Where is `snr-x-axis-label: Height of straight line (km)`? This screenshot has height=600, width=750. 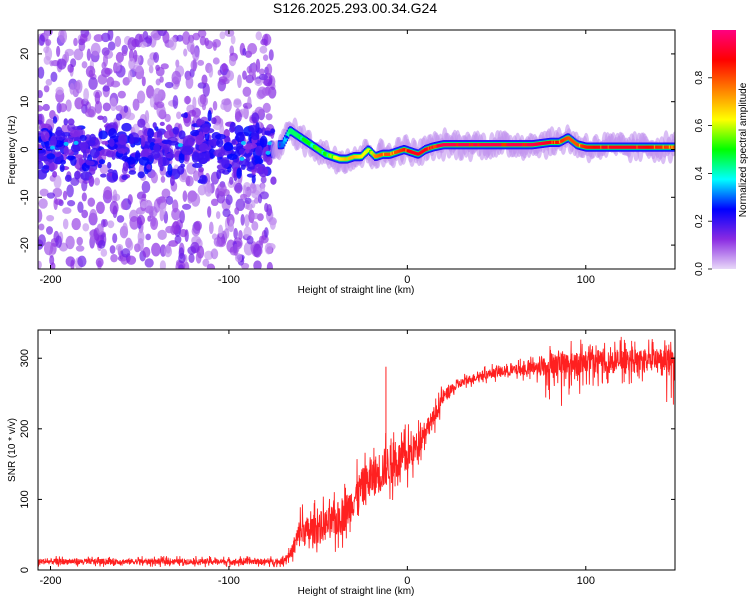 snr-x-axis-label: Height of straight line (km) is located at coordinates (356, 591).